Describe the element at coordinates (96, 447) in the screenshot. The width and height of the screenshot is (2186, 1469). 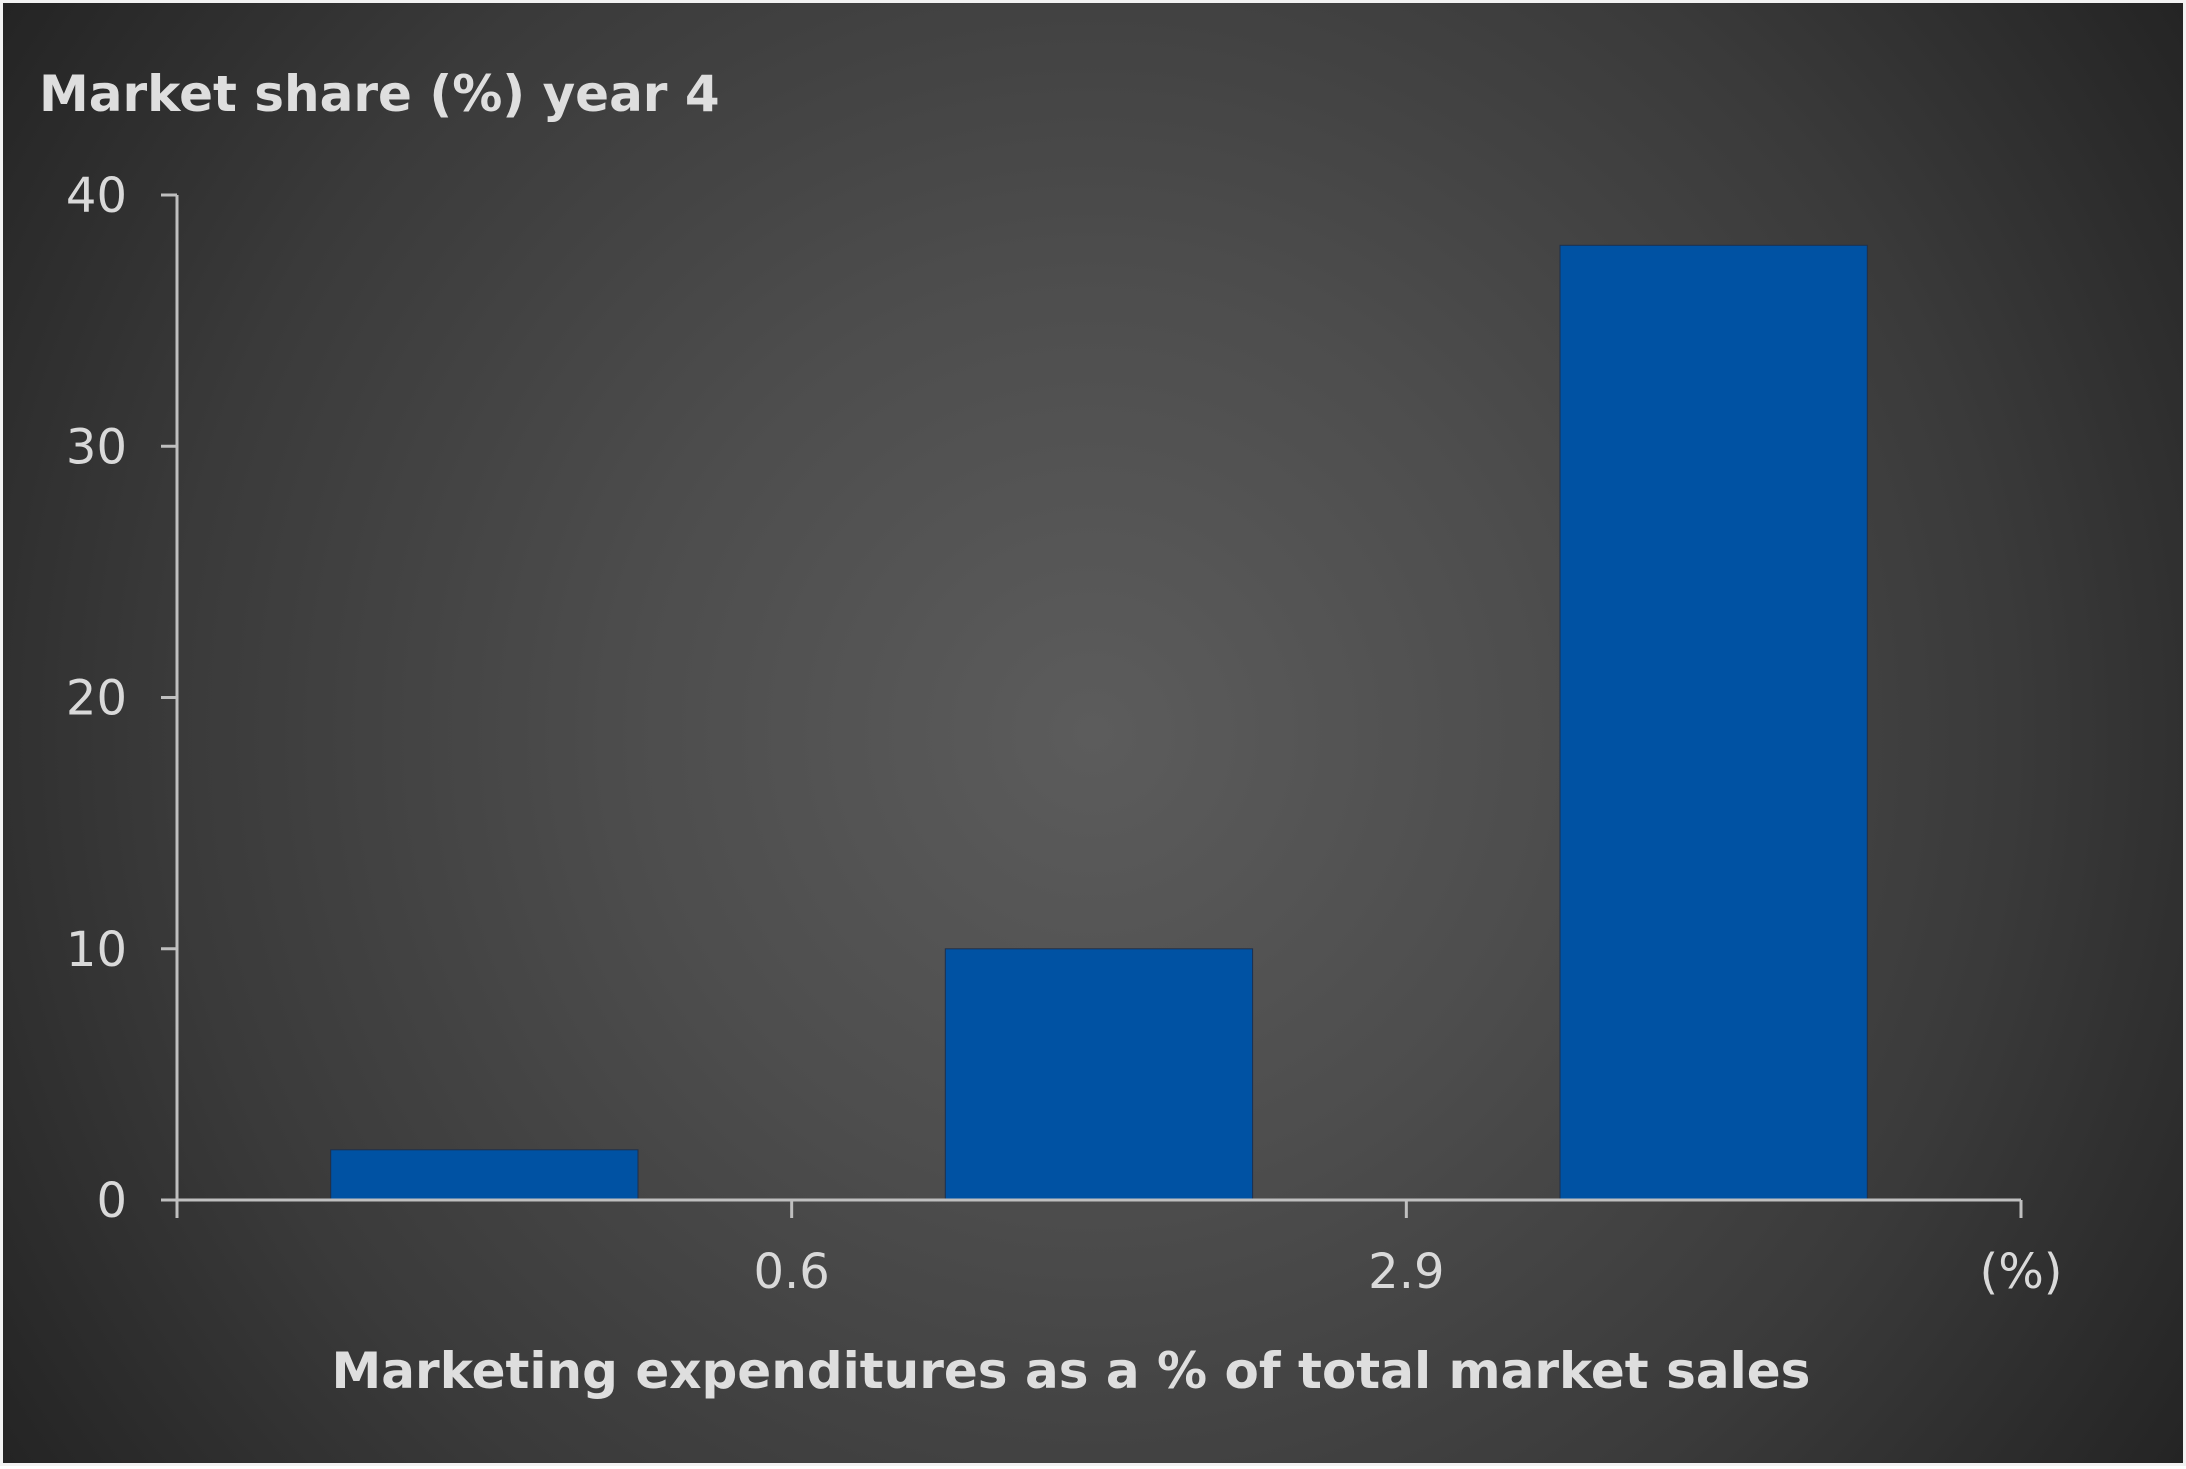
I see `y-tick-label: 30` at that location.